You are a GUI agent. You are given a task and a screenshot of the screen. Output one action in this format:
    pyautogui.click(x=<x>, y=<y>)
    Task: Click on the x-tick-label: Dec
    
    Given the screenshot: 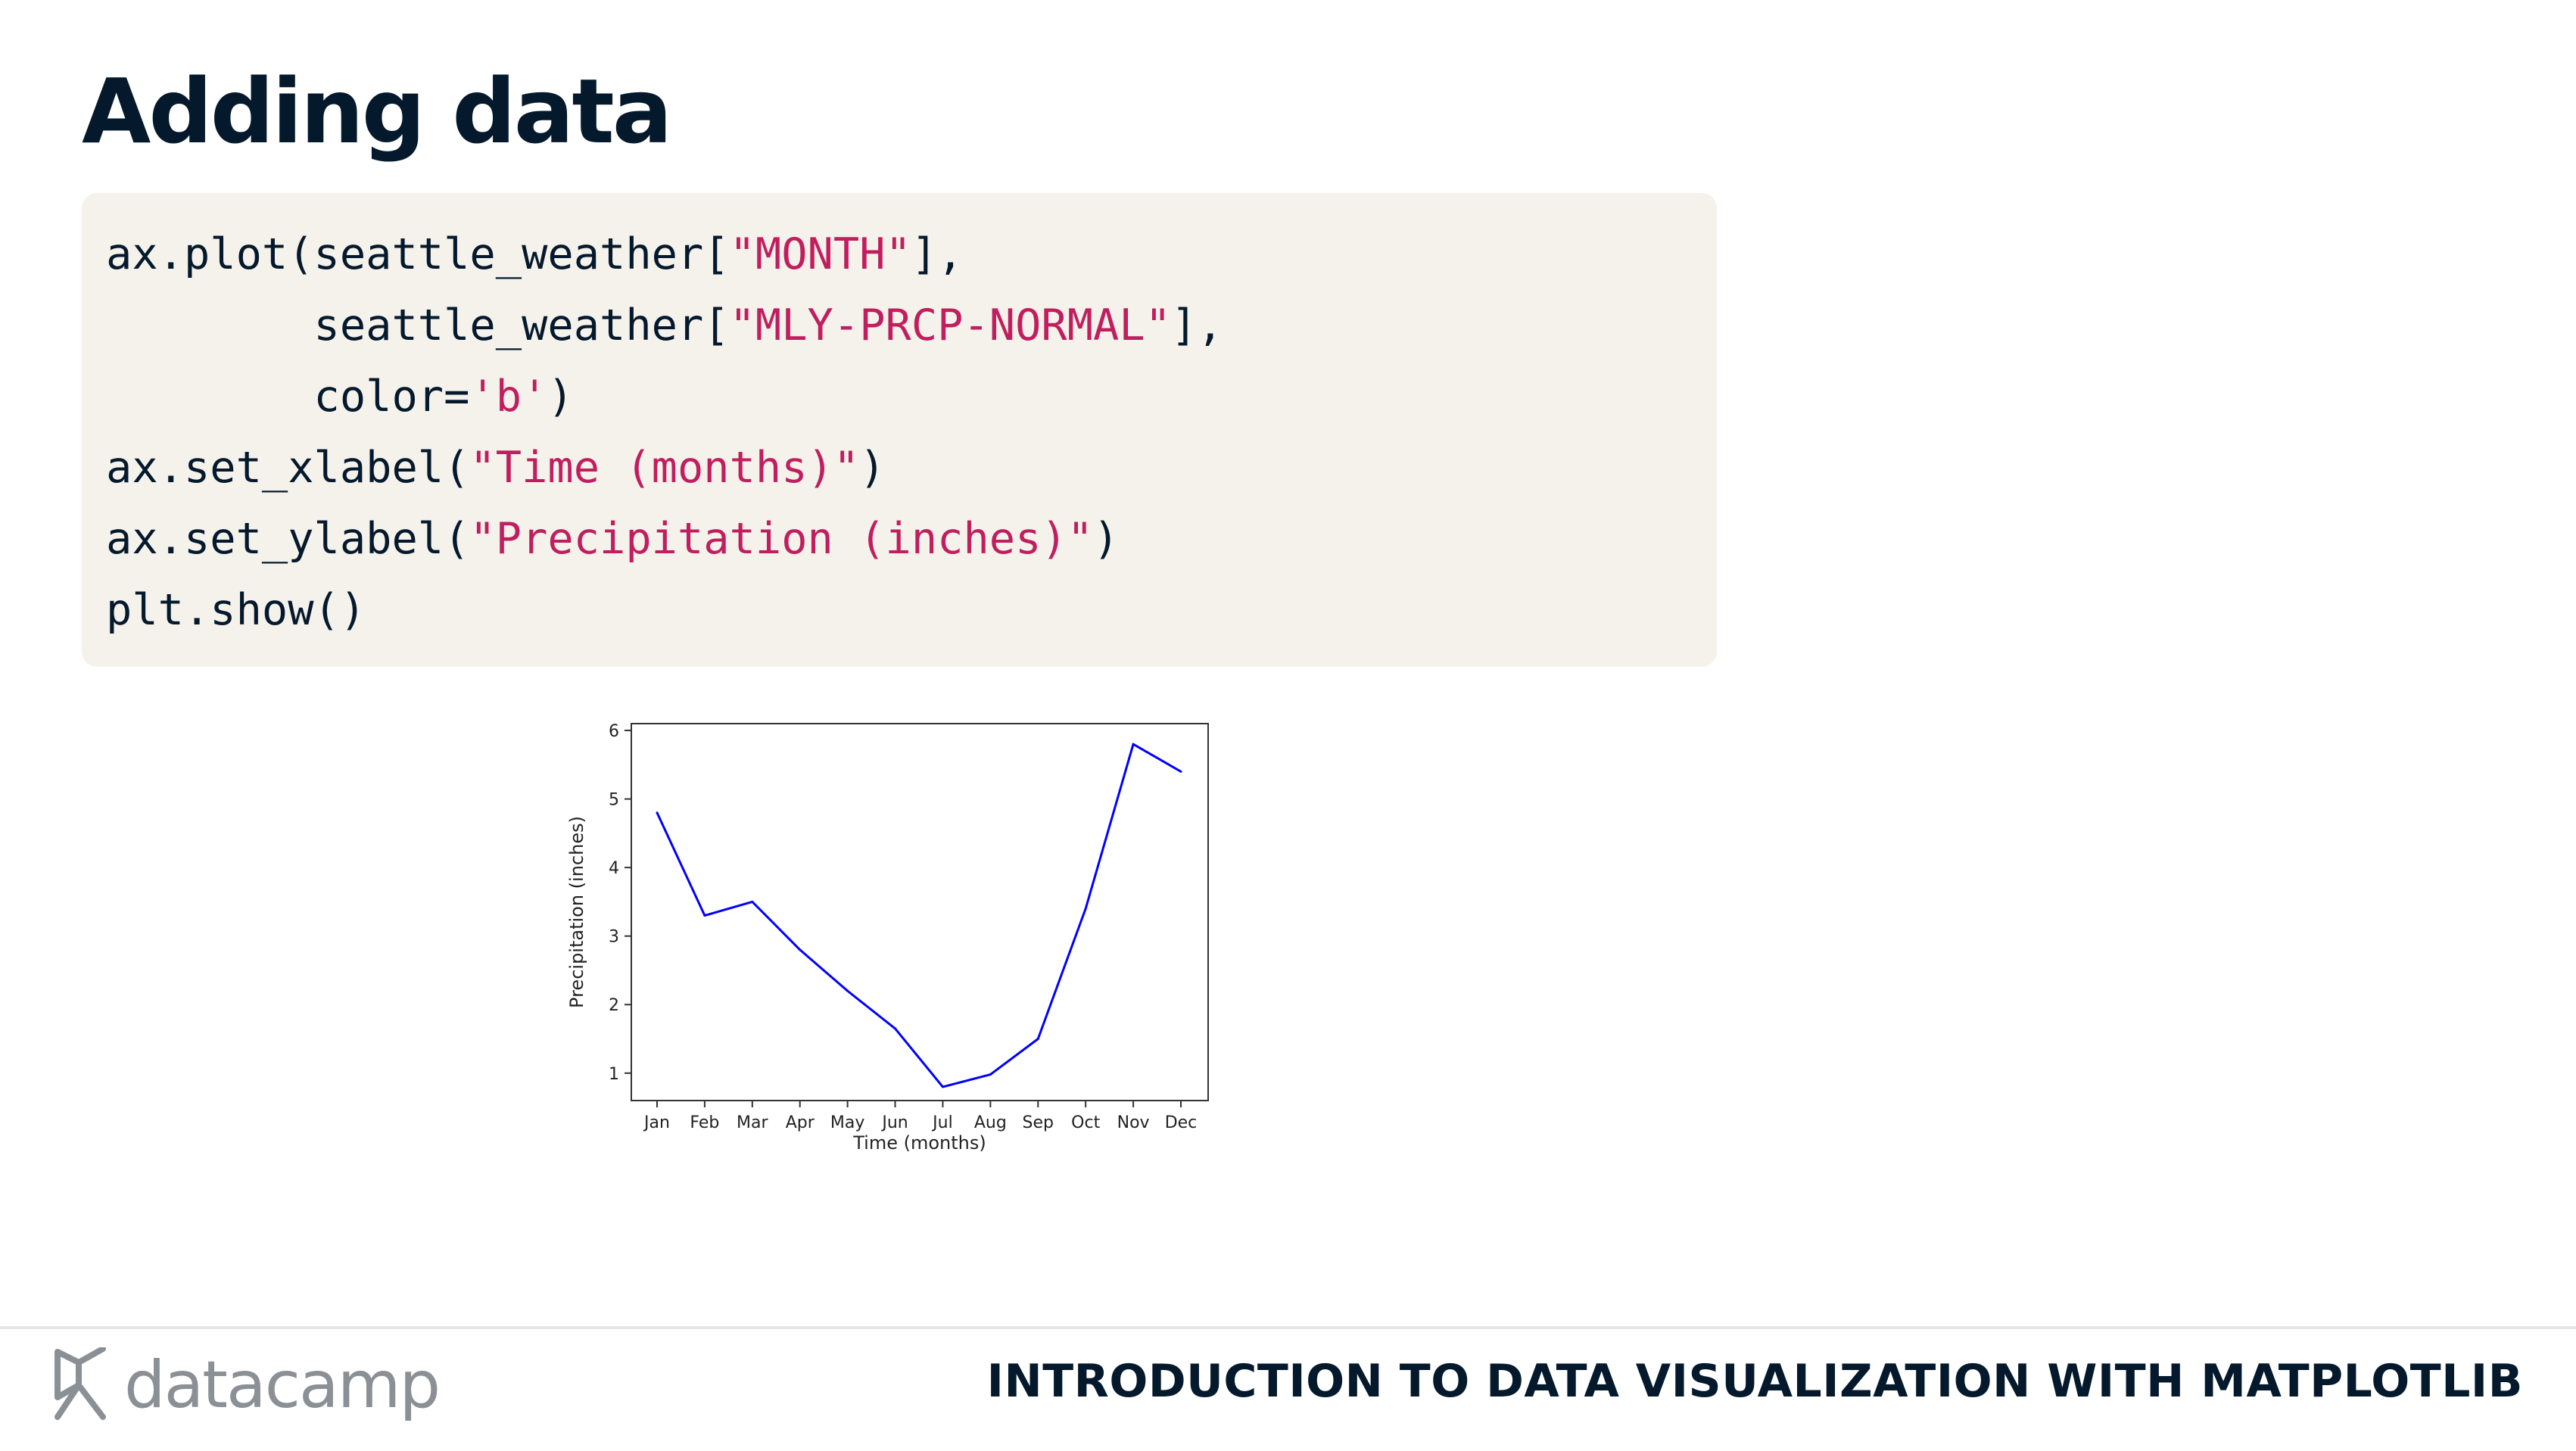 What is the action you would take?
    pyautogui.click(x=1181, y=1122)
    